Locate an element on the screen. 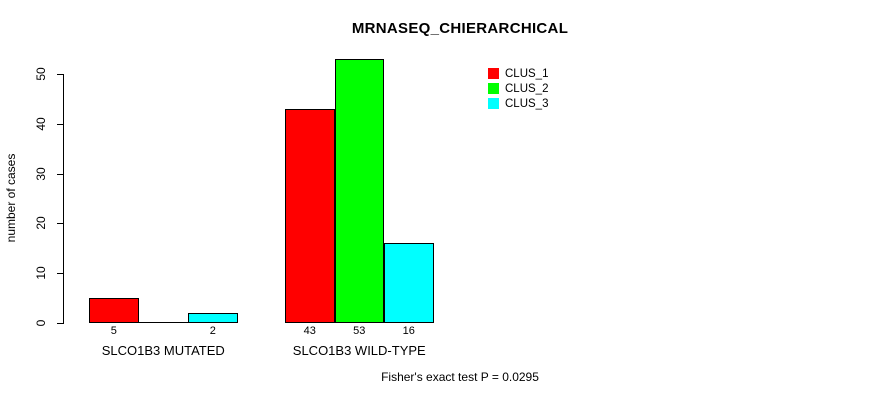  bar-CLUS_3-slco1b3-mutated is located at coordinates (213, 318).